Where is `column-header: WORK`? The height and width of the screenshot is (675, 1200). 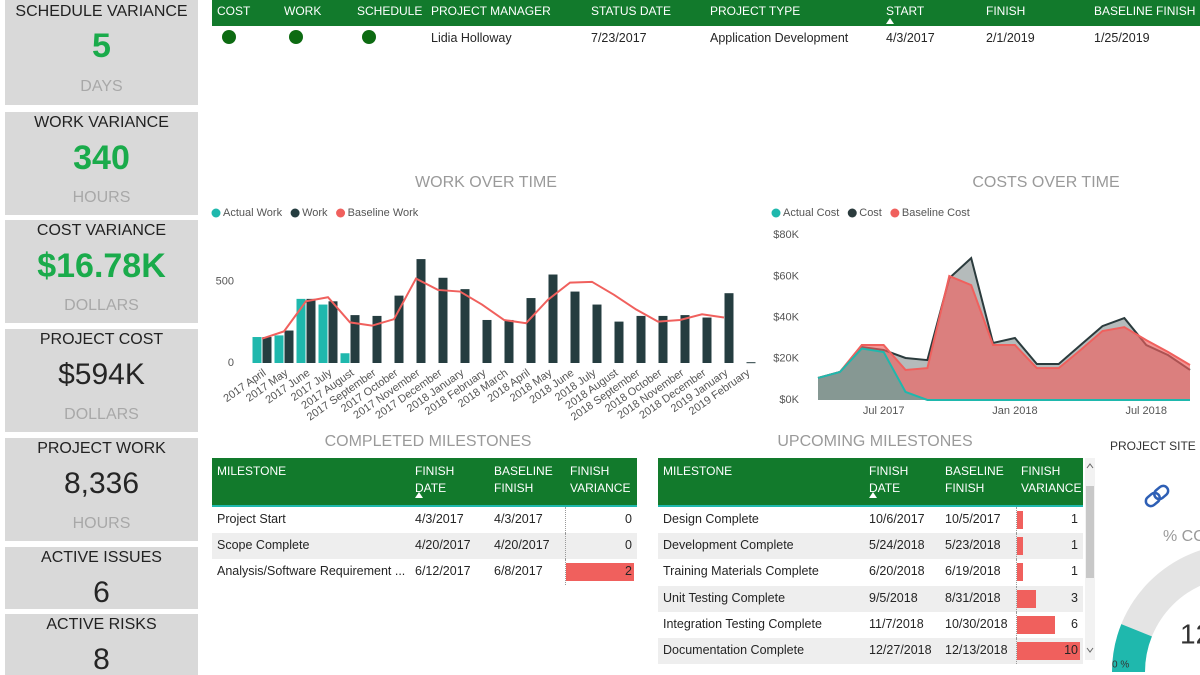
column-header: WORK is located at coordinates (302, 11).